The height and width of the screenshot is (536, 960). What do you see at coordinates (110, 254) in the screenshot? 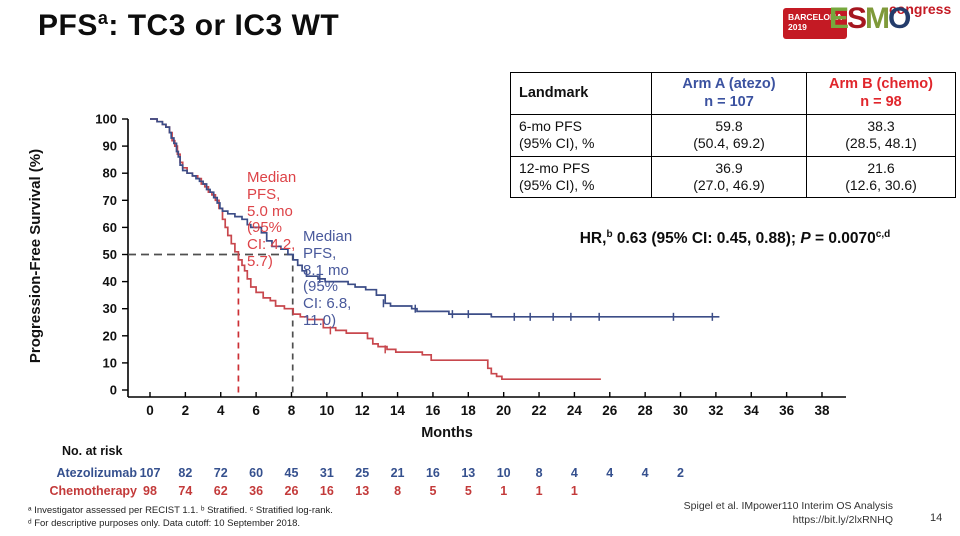
I see `y-tick-label: 50` at bounding box center [110, 254].